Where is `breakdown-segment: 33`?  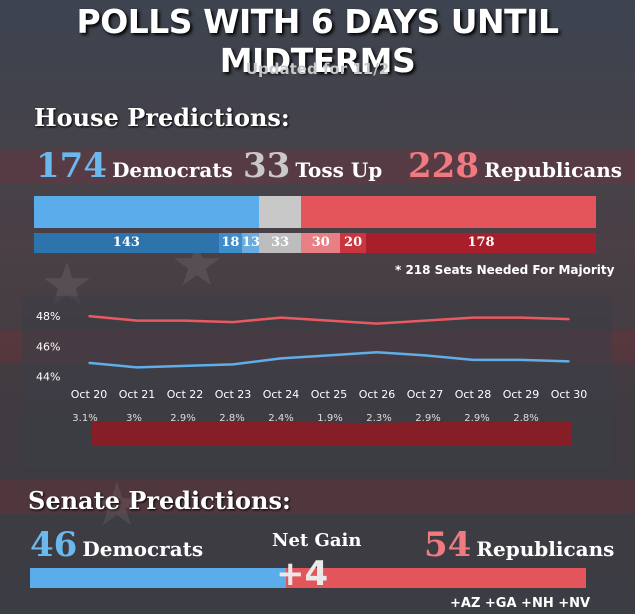
breakdown-segment: 33 is located at coordinates (280, 243).